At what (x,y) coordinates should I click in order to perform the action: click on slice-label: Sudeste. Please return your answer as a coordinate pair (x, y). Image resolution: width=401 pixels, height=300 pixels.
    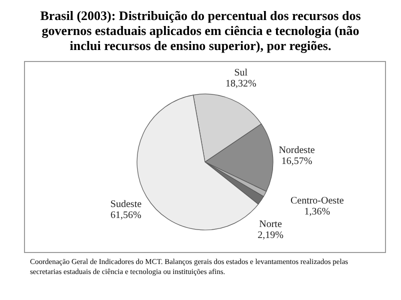
    Looking at the image, I should click on (126, 204).